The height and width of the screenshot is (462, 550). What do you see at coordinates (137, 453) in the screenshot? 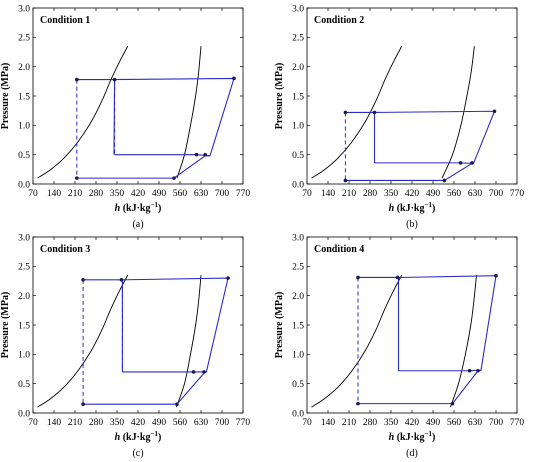
I see `panel-label: (c)` at bounding box center [137, 453].